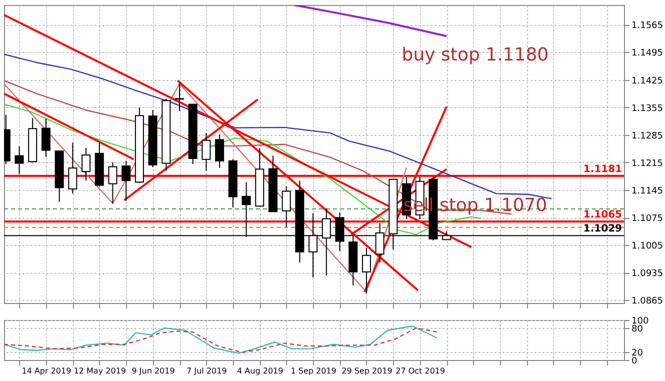 This screenshot has height=381, width=665. What do you see at coordinates (100, 371) in the screenshot?
I see `x-tick-label: 12 May 2019` at bounding box center [100, 371].